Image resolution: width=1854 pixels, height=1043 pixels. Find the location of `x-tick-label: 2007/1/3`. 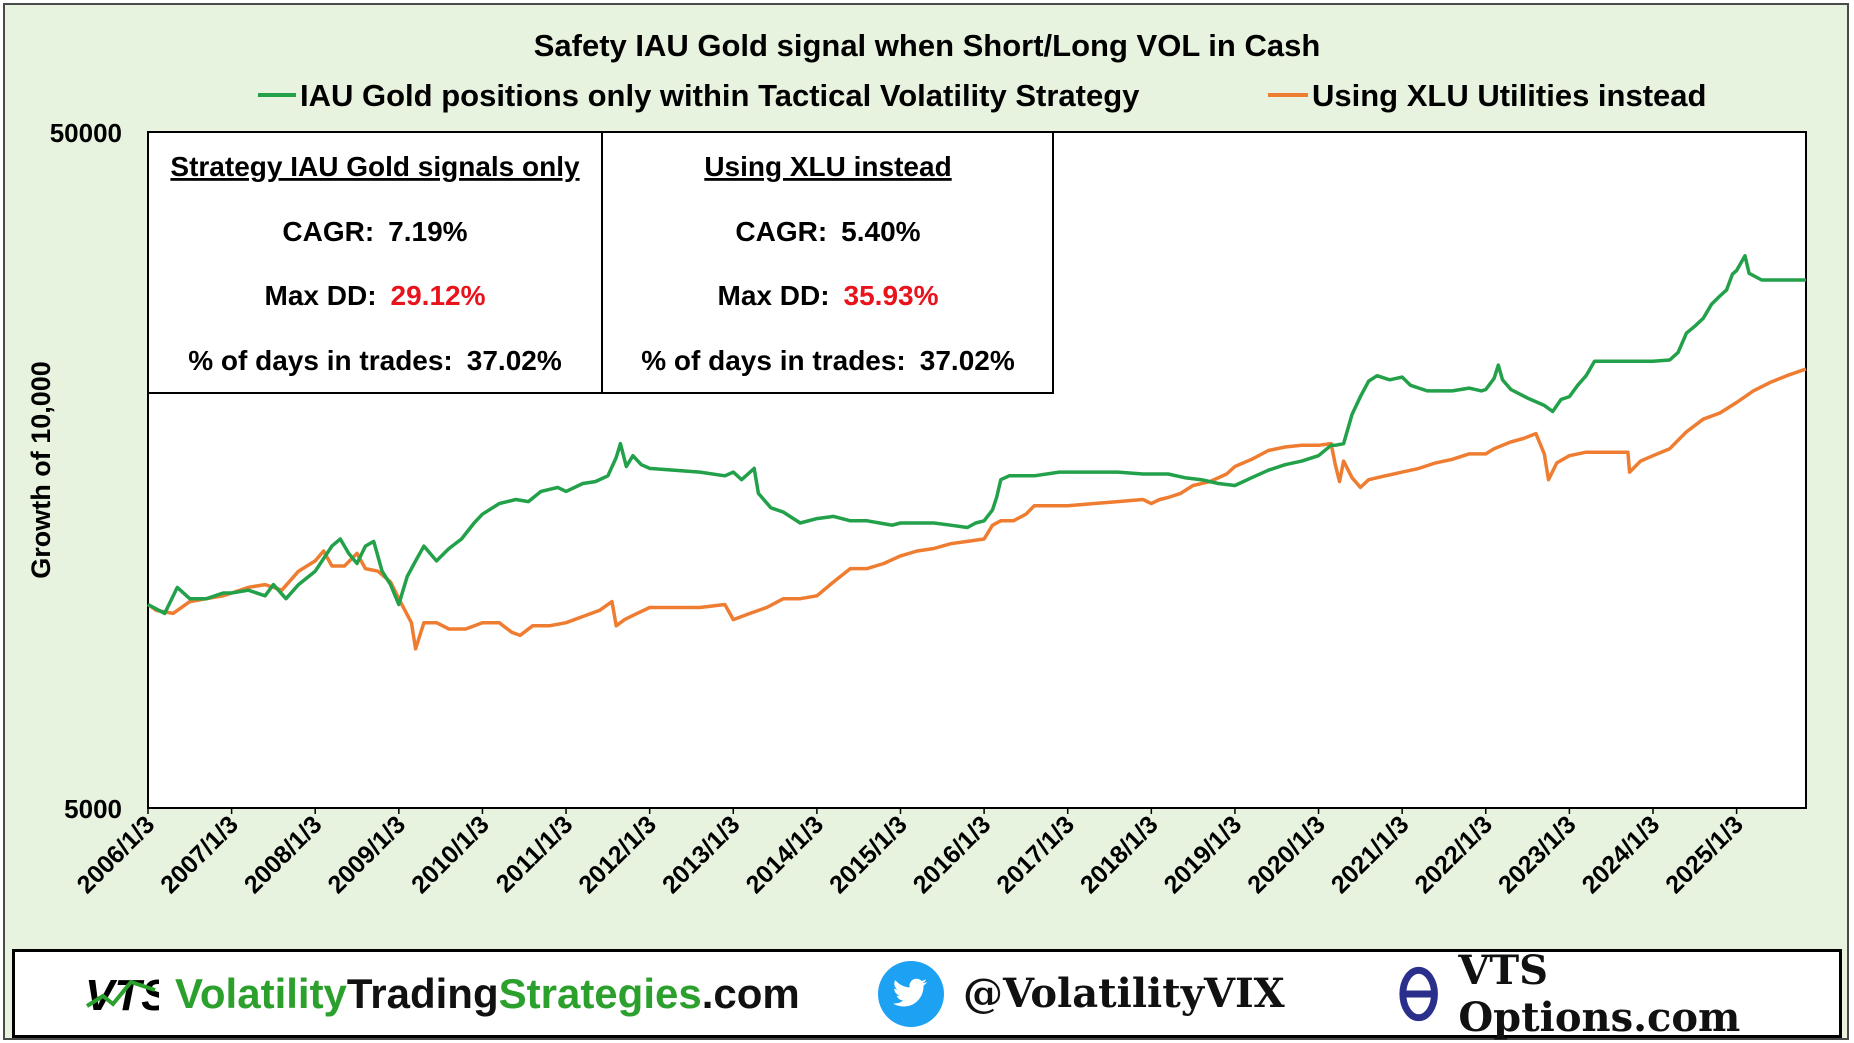

x-tick-label: 2007/1/3 is located at coordinates (199, 854).